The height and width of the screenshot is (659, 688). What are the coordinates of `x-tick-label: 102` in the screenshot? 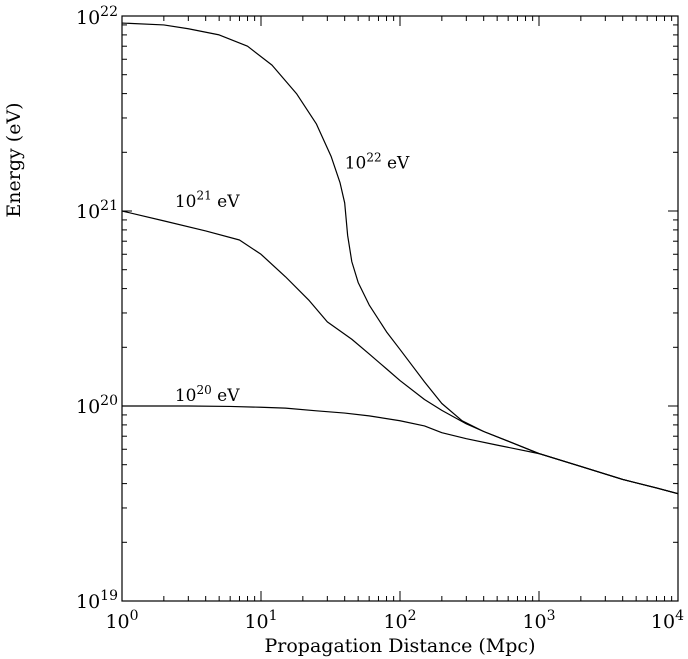 It's located at (399, 620).